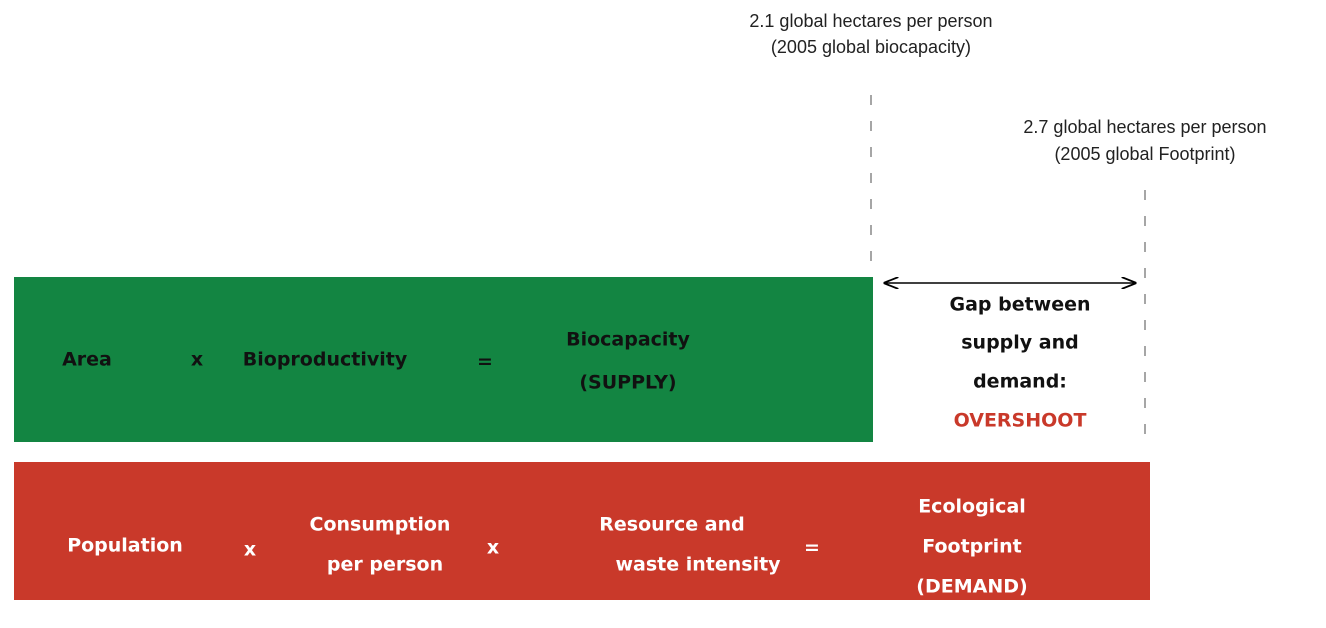 The height and width of the screenshot is (628, 1326). What do you see at coordinates (698, 565) in the screenshot?
I see `term: waste intensity` at bounding box center [698, 565].